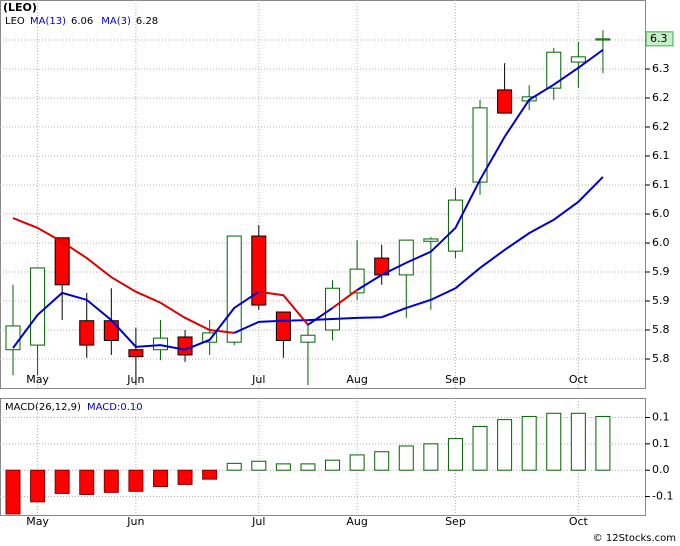 The height and width of the screenshot is (546, 680). Describe the element at coordinates (135, 521) in the screenshot. I see `x-tick-label: Jun` at that location.